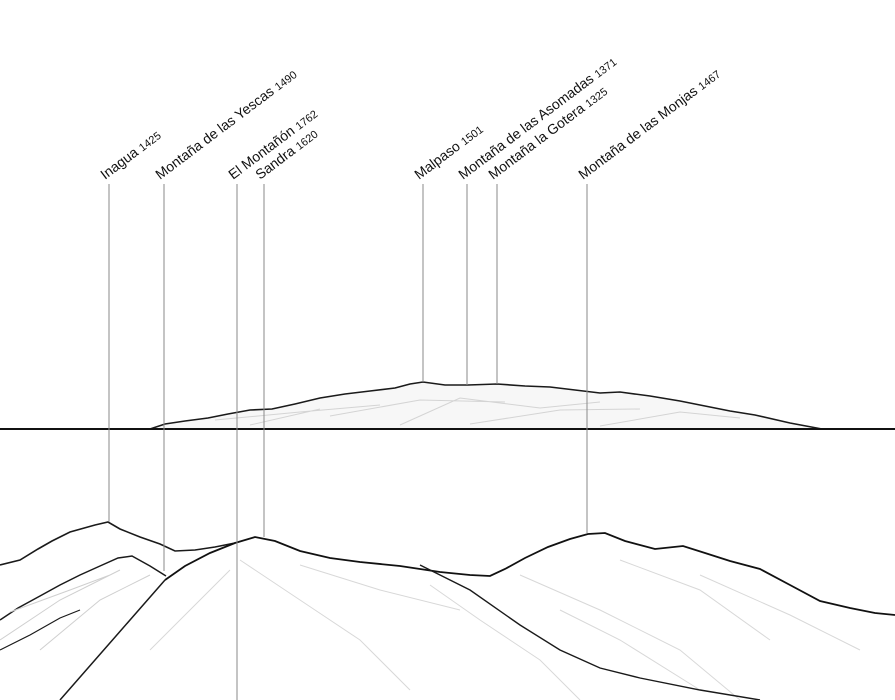 The height and width of the screenshot is (700, 895). What do you see at coordinates (307, 120) in the screenshot?
I see `peak-elevation: 1762` at bounding box center [307, 120].